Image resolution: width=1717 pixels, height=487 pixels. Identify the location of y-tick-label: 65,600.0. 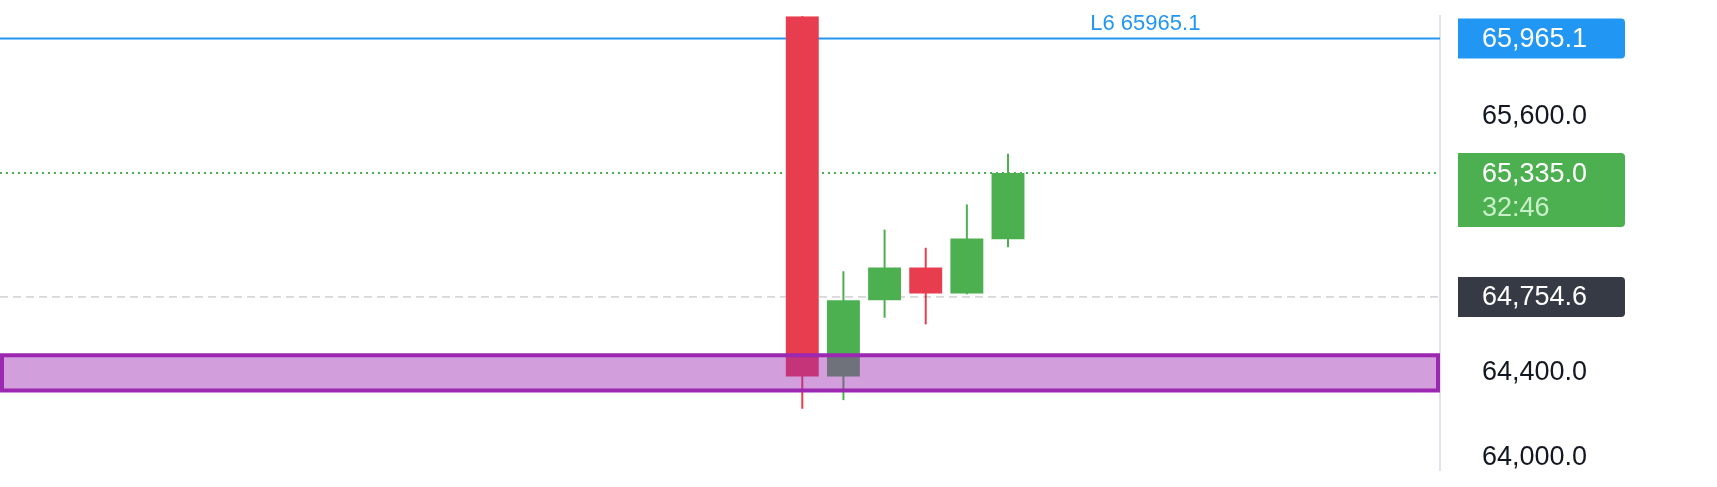
(1535, 114).